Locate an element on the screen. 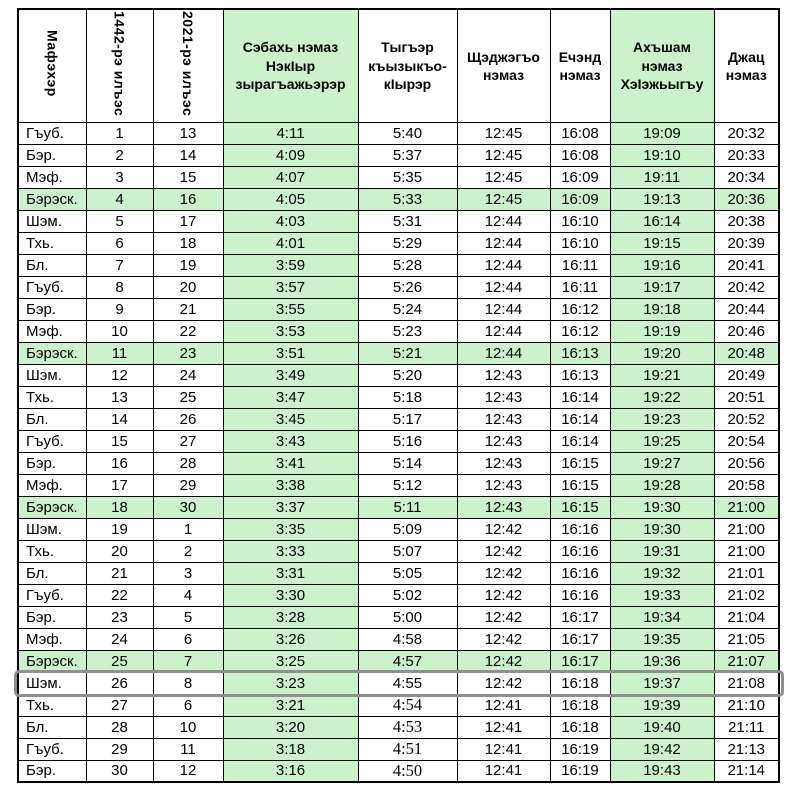 Image resolution: width=800 pixels, height=791 pixels. cell-maghrib: 19:37 is located at coordinates (662, 683).